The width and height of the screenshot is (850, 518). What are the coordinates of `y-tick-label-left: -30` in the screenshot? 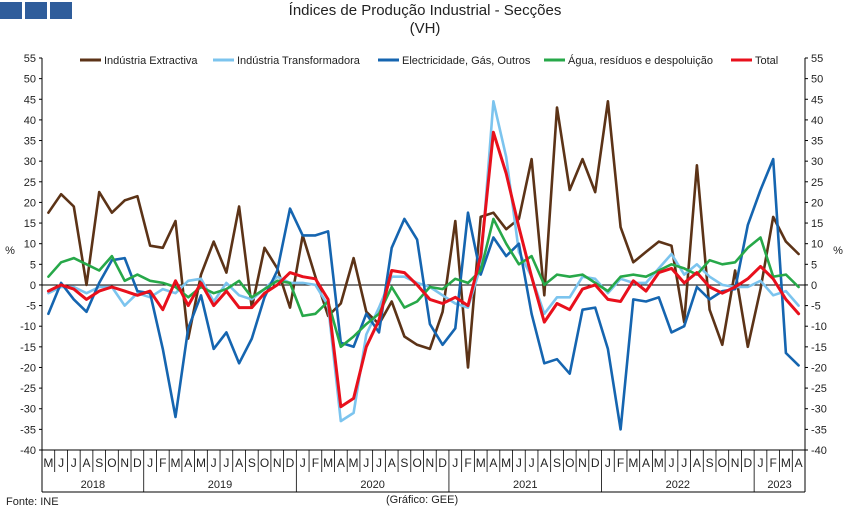 It's located at (28, 410).